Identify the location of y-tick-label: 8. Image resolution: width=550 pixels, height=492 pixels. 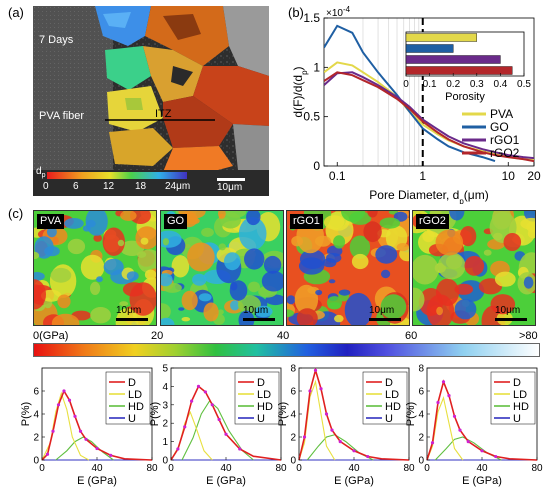
(421, 369).